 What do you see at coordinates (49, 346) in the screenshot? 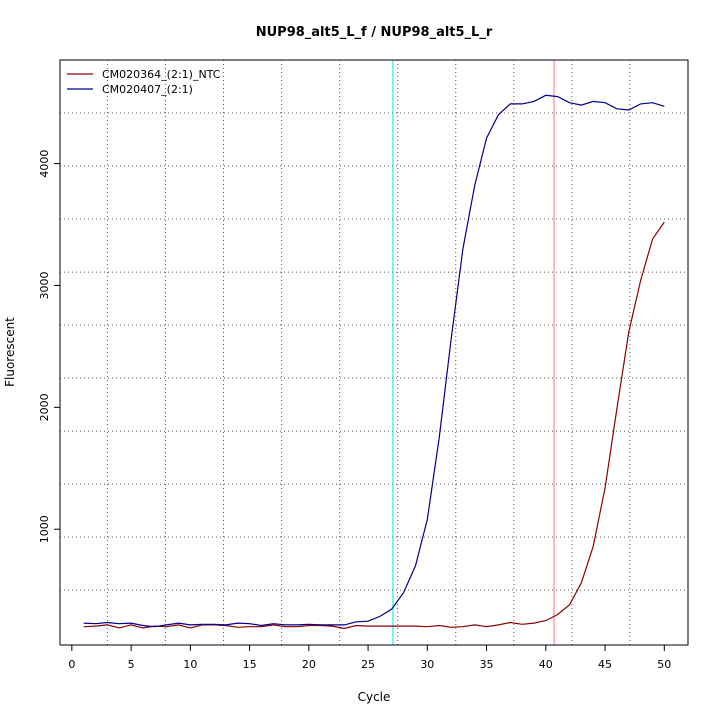
I see `y-axis: 1000 2000 3000 4000` at bounding box center [49, 346].